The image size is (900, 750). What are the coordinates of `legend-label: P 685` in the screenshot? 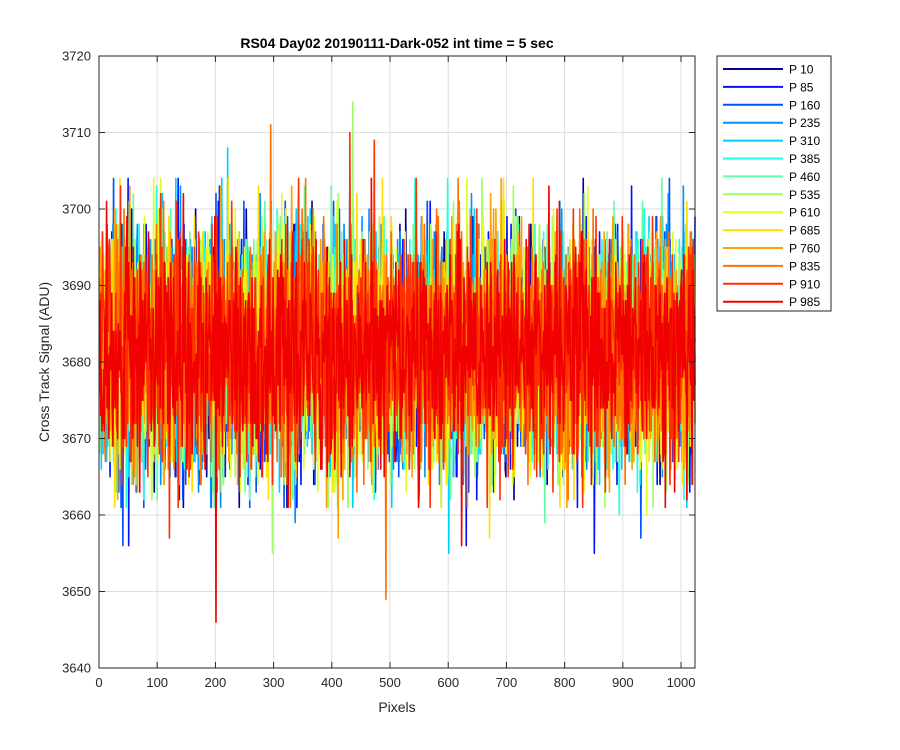 It's located at (804, 231).